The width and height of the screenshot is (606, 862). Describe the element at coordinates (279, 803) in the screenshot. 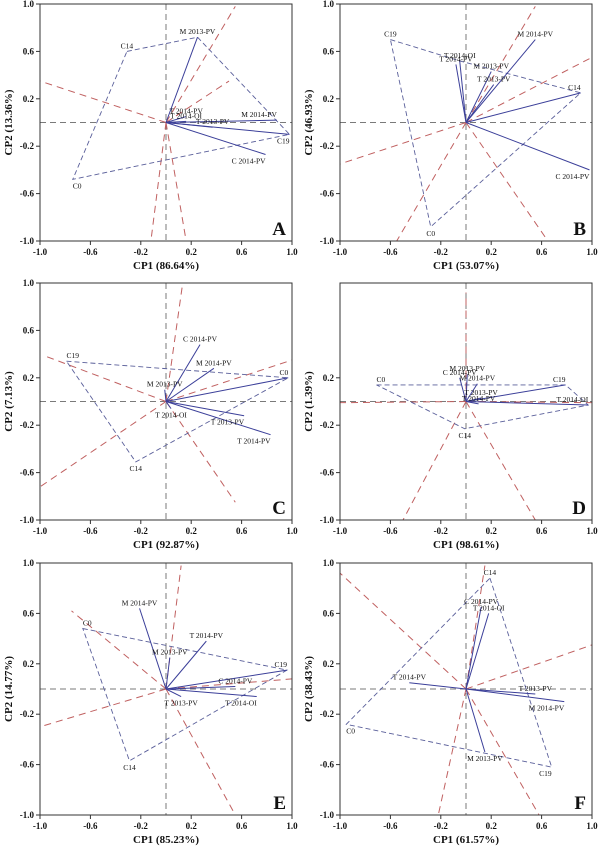

I see `panel-letter: E` at that location.